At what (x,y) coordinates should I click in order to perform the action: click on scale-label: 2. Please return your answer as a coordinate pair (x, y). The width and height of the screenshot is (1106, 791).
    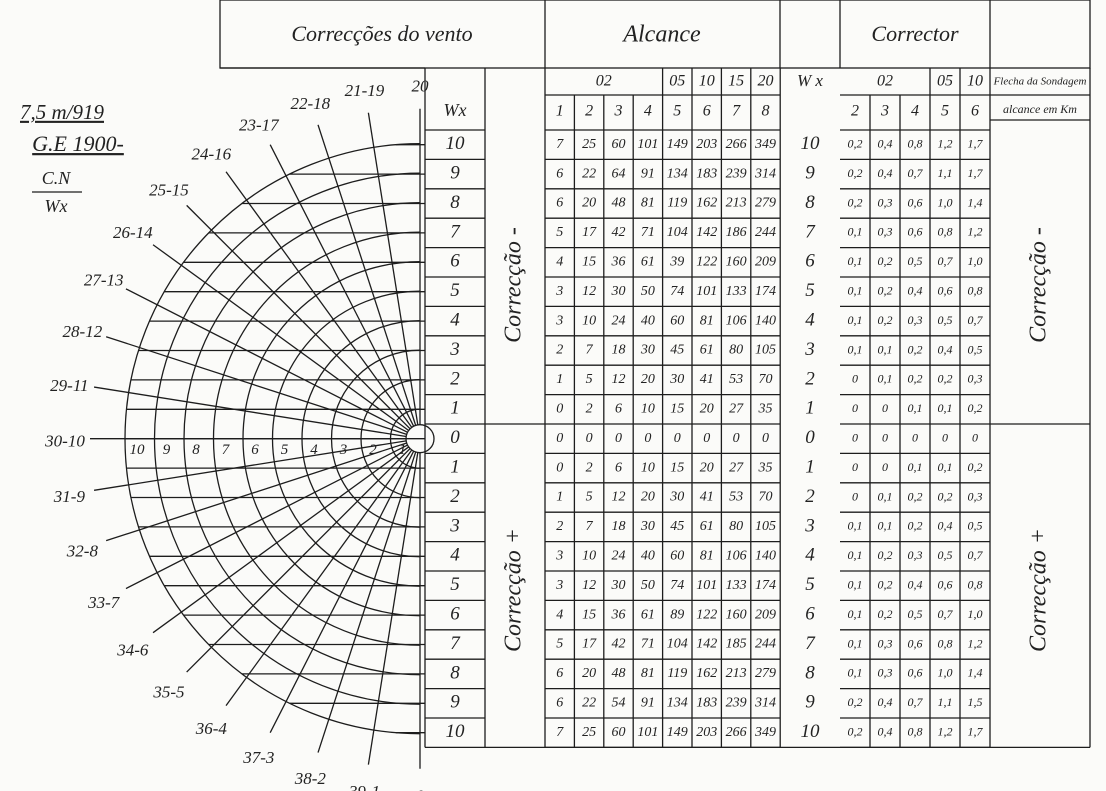
    Looking at the image, I should click on (373, 450).